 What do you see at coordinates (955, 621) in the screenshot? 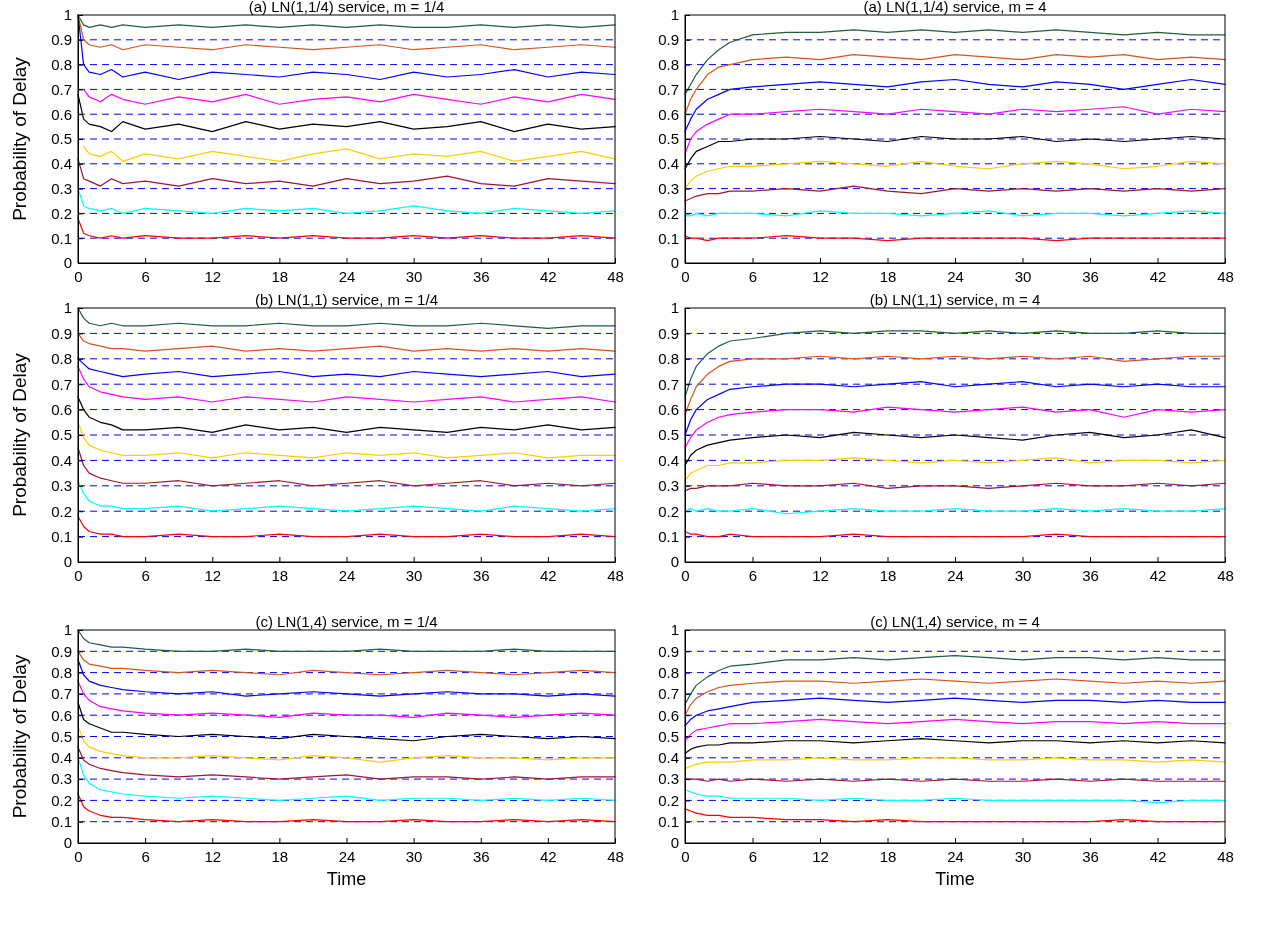
I see `chart-title: (c) LN(1,4) service, m = 4` at bounding box center [955, 621].